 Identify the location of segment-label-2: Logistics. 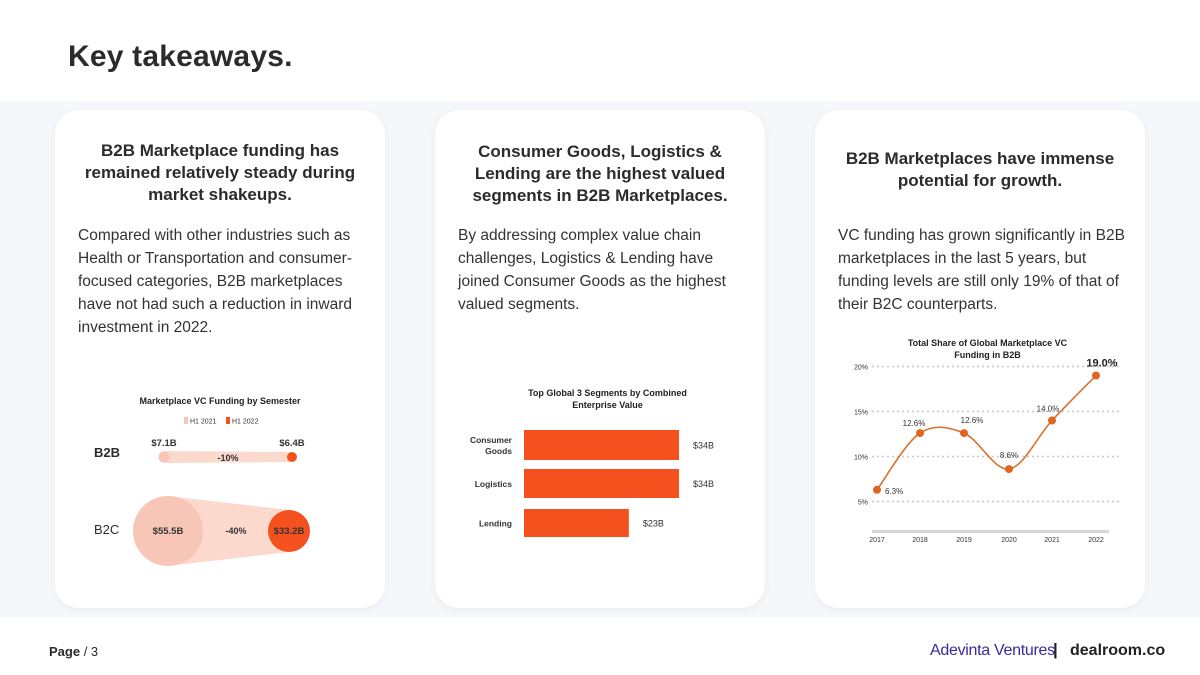
(494, 484).